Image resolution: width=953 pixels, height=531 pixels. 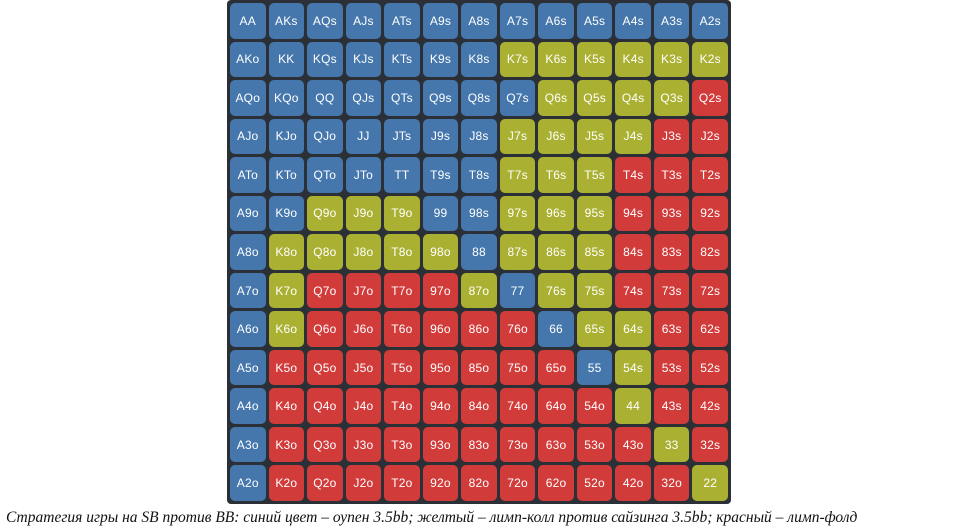 What do you see at coordinates (710, 483) in the screenshot?
I see `hand-cell-22: 22` at bounding box center [710, 483].